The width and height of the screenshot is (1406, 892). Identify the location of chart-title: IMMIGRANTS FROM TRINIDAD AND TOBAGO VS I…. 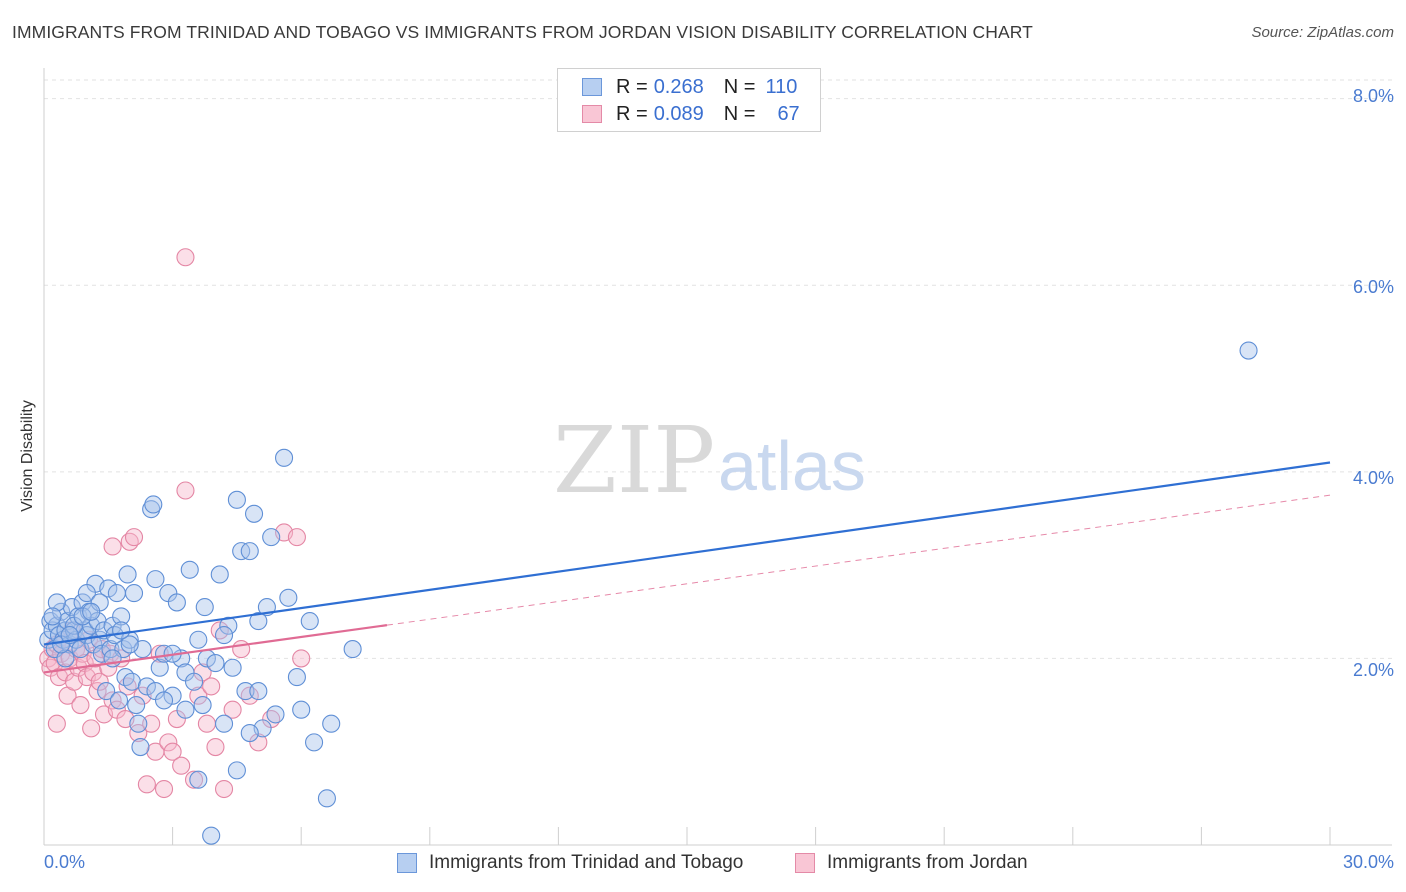
(522, 32).